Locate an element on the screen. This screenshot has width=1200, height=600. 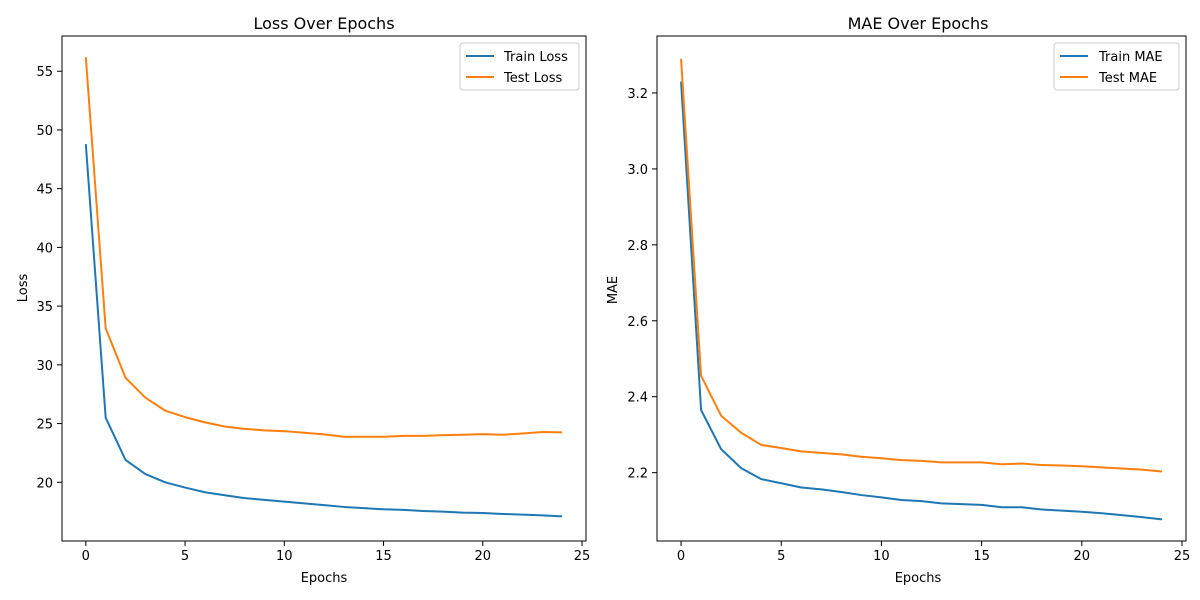
loss-chart-title: Loss Over Epochs is located at coordinates (323, 23).